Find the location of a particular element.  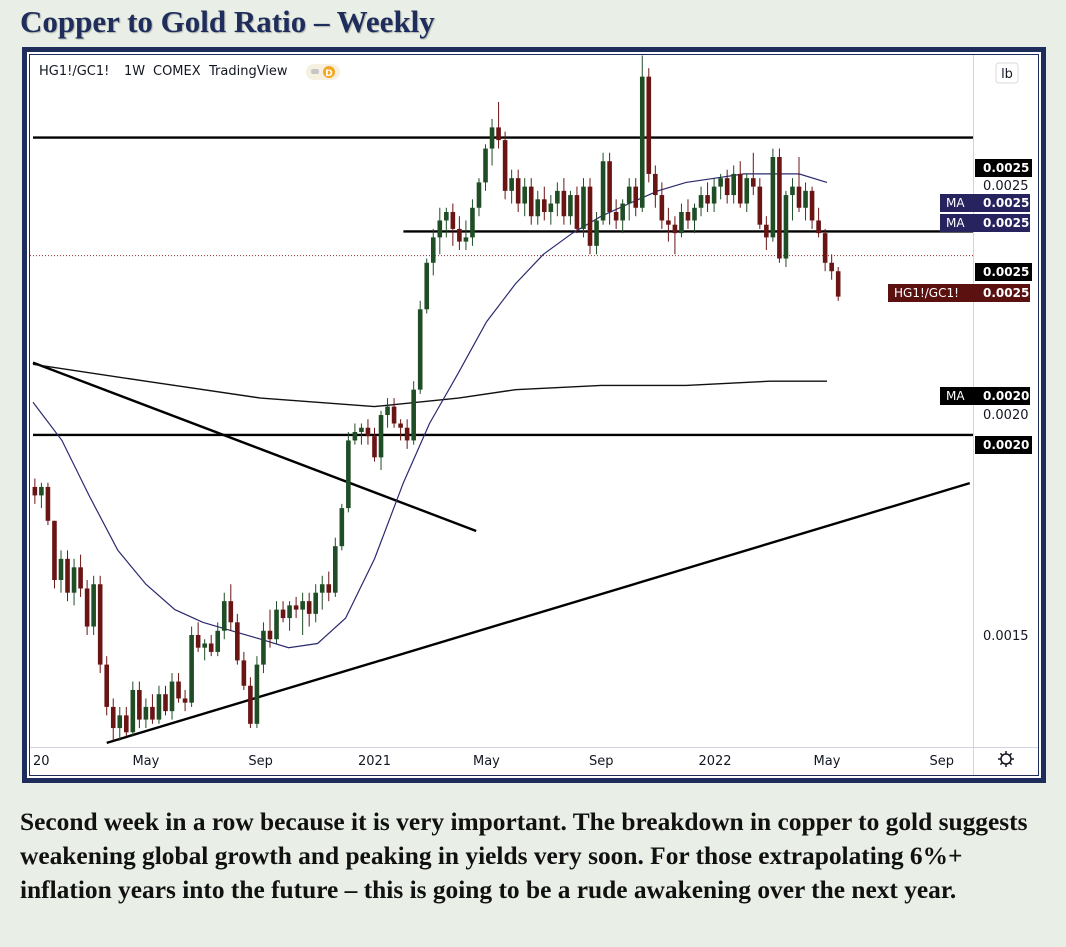

price-tag-line: 0.0020 is located at coordinates (1003, 445).